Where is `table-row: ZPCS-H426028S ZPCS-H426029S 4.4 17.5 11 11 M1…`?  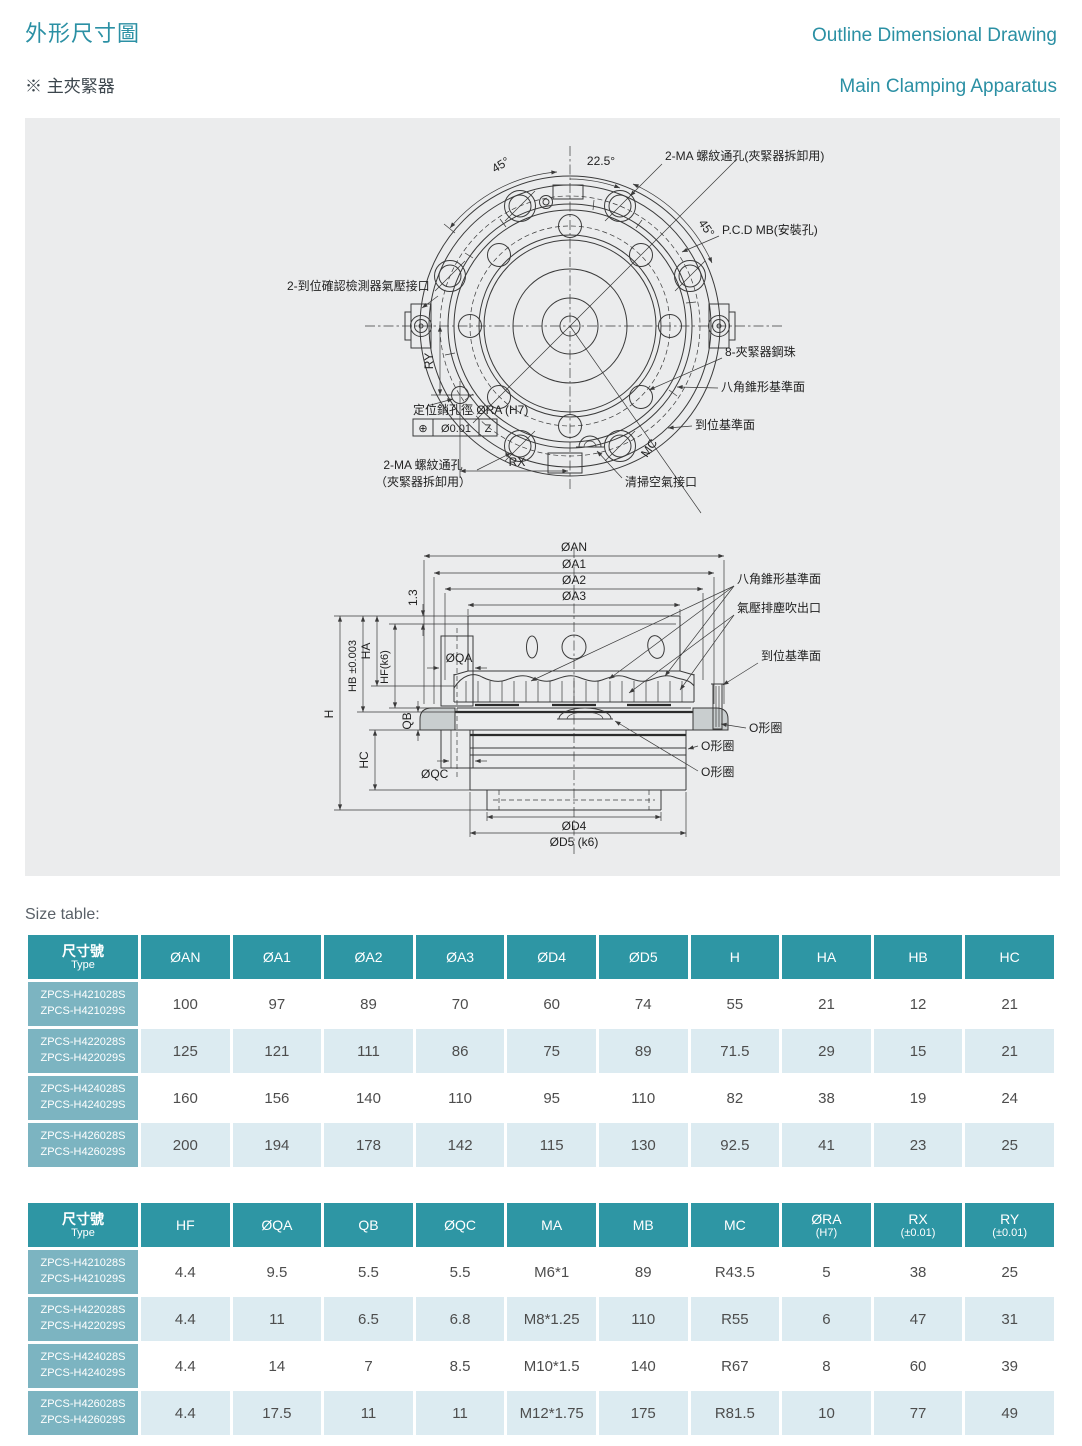 table-row: ZPCS-H426028S ZPCS-H426029S 4.4 17.5 11 11 M1… is located at coordinates (541, 1413).